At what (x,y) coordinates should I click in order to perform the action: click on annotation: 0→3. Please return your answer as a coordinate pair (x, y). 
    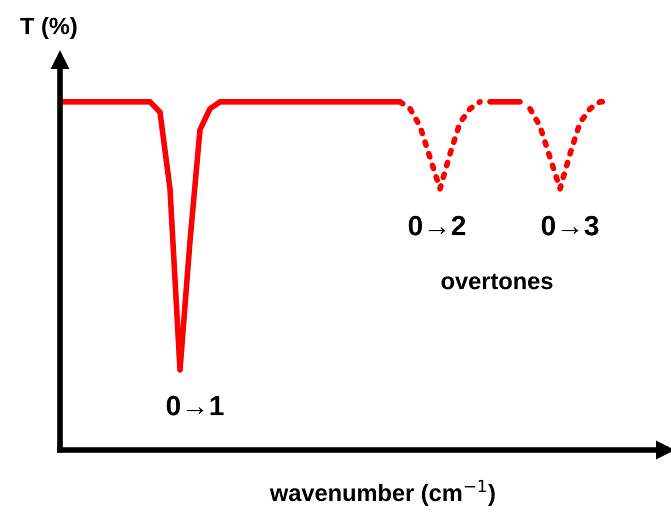
    Looking at the image, I should click on (570, 226).